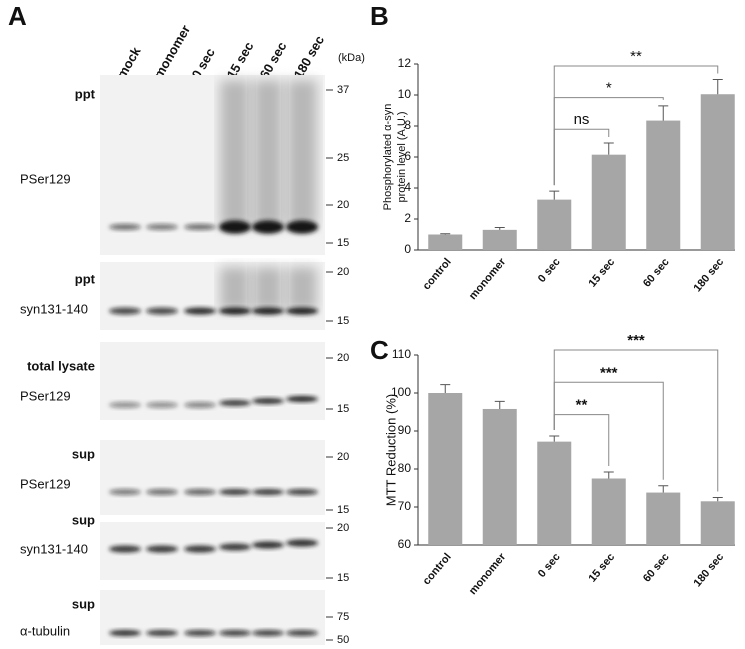  What do you see at coordinates (401, 354) in the screenshot?
I see `y-tick-label: 110` at bounding box center [401, 354].